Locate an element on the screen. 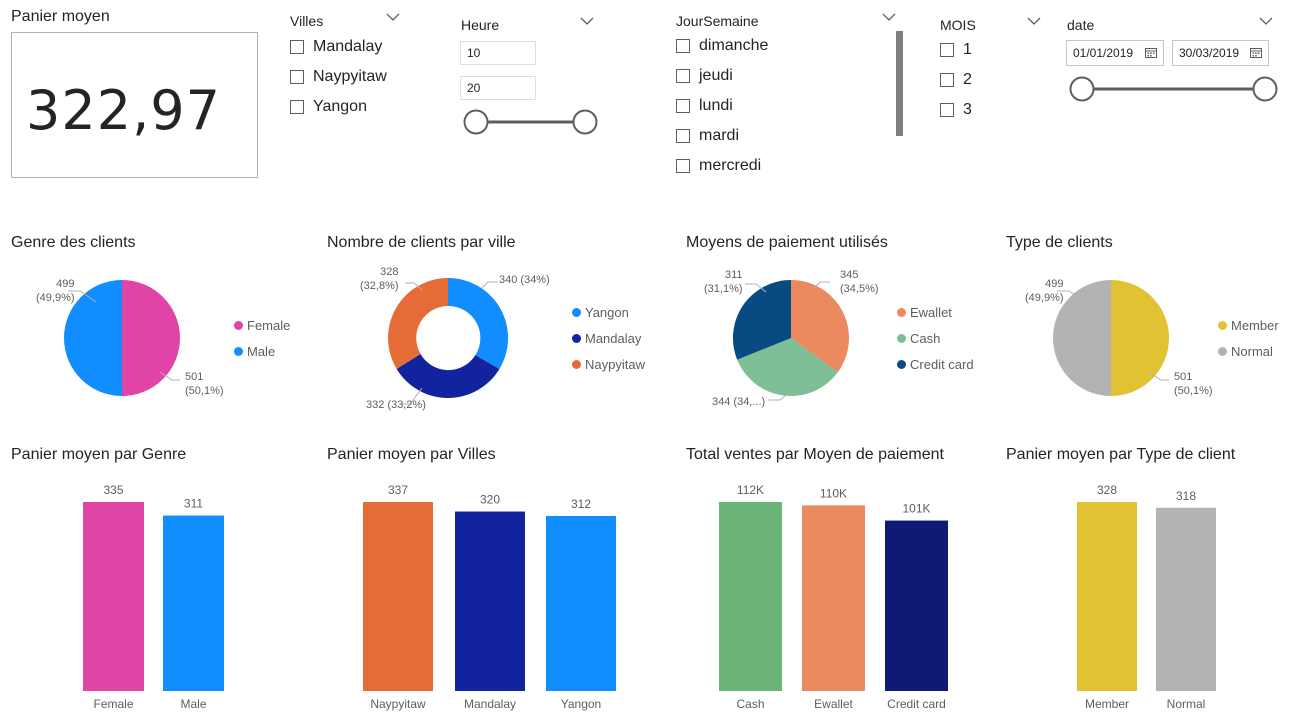  legend-item-yangon: Yangon is located at coordinates (600, 312).